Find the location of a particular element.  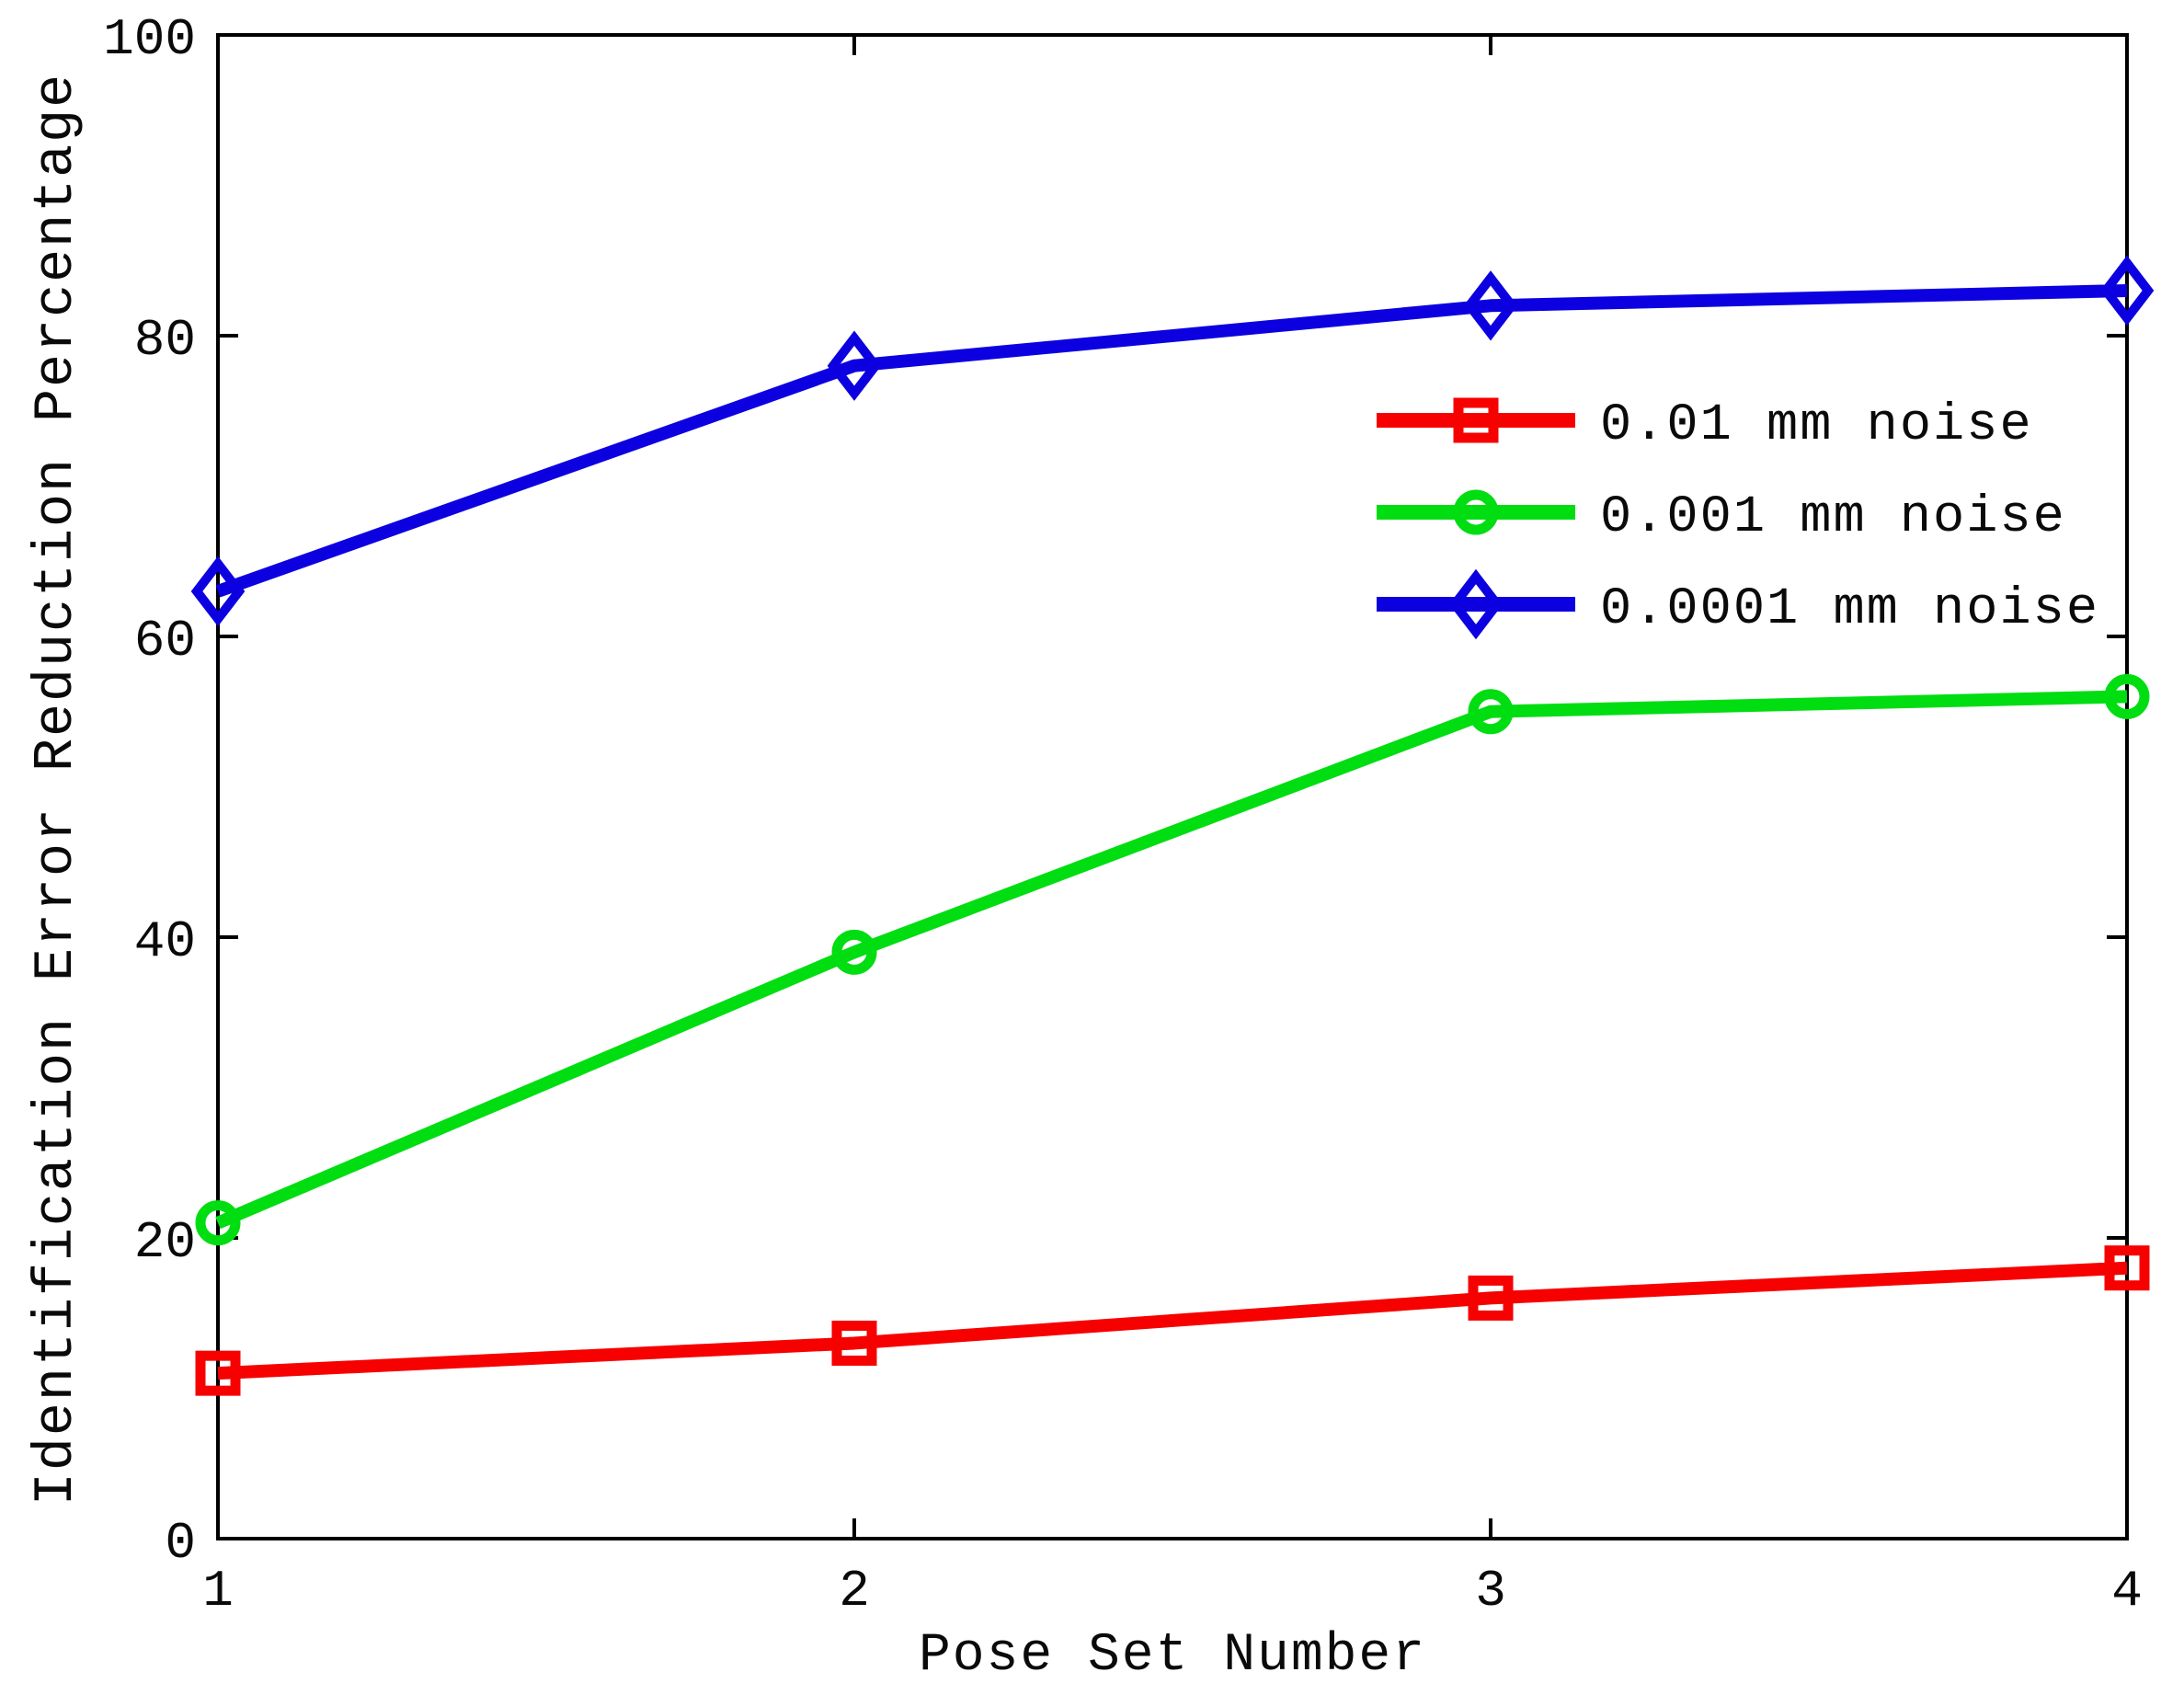

marker-0-001-mm-noise-x1 is located at coordinates (218, 1223).